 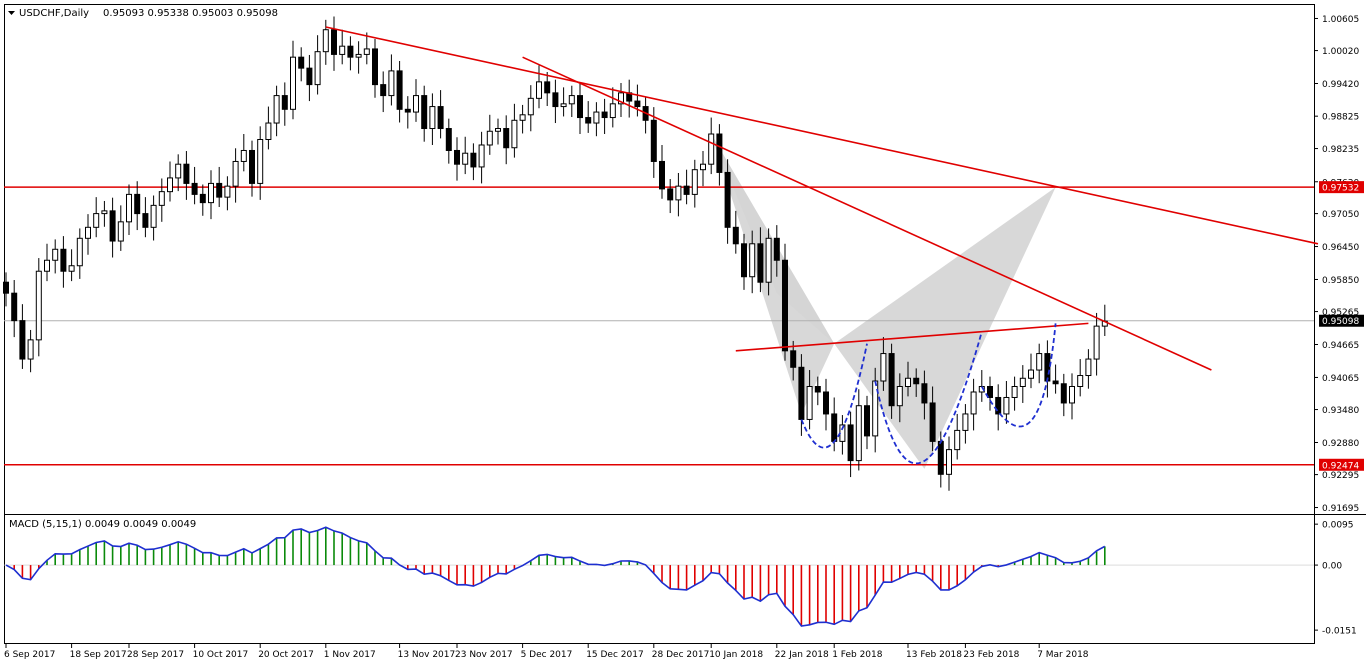 I want to click on macd-panel, so click(x=659, y=576).